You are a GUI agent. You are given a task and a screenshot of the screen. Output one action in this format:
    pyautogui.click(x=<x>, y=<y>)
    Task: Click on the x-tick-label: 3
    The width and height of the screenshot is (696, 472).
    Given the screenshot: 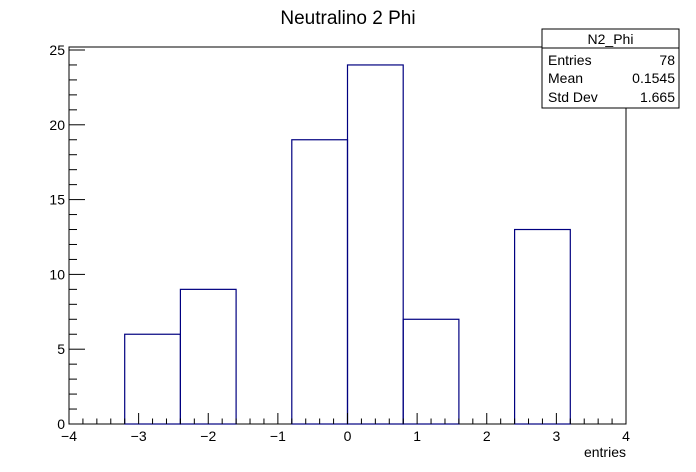 What is the action you would take?
    pyautogui.click(x=556, y=436)
    